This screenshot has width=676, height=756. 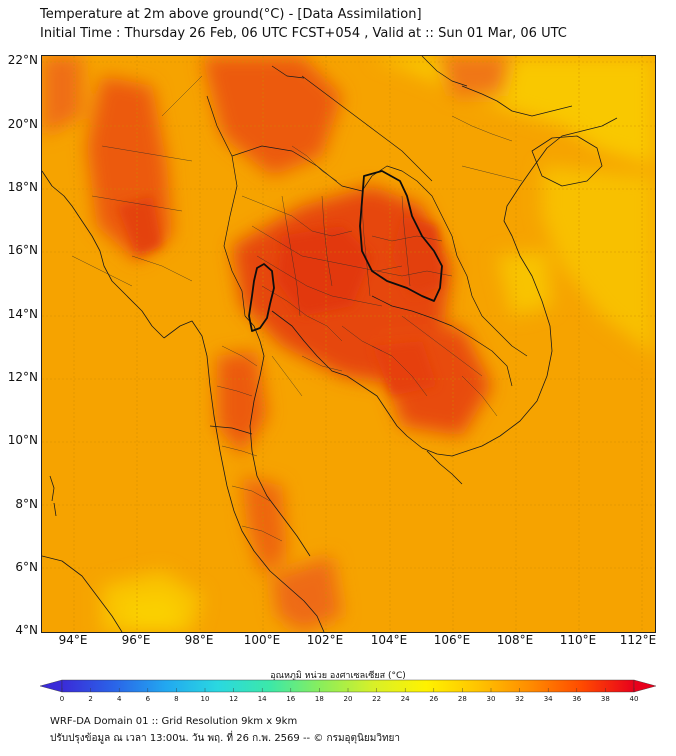 What do you see at coordinates (22, 314) in the screenshot?
I see `lat-label-14n: 14°N` at bounding box center [22, 314].